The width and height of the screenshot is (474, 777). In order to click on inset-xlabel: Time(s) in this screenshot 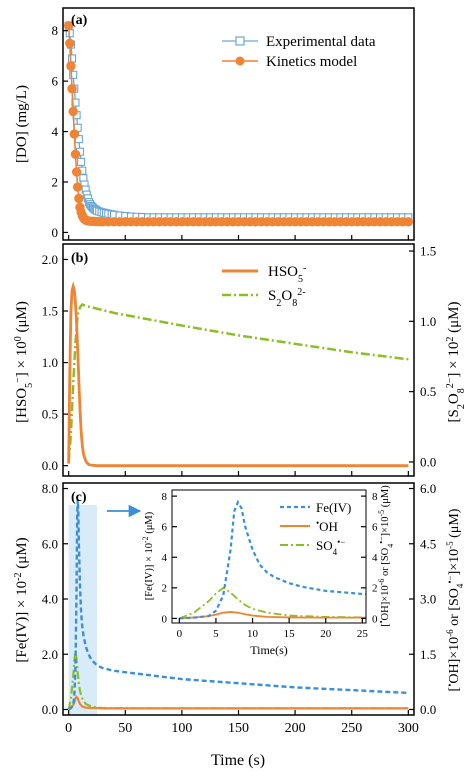, I will do `click(269, 650)`.